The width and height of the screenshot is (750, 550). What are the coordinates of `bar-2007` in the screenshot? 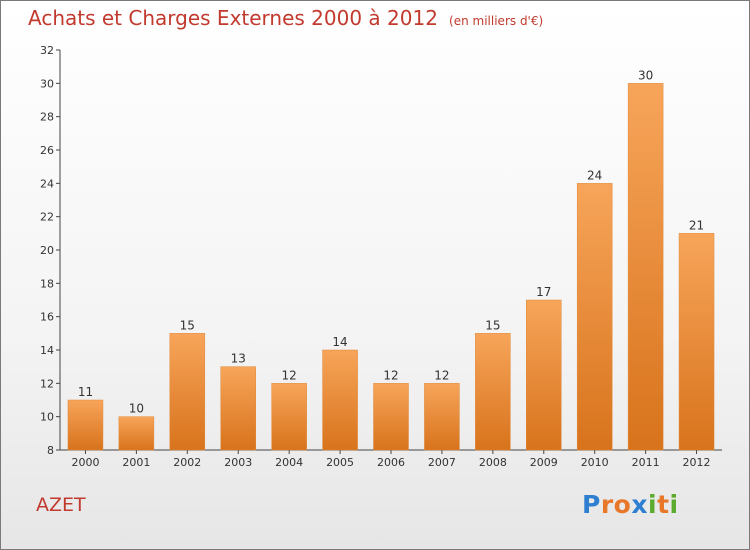 It's located at (442, 417).